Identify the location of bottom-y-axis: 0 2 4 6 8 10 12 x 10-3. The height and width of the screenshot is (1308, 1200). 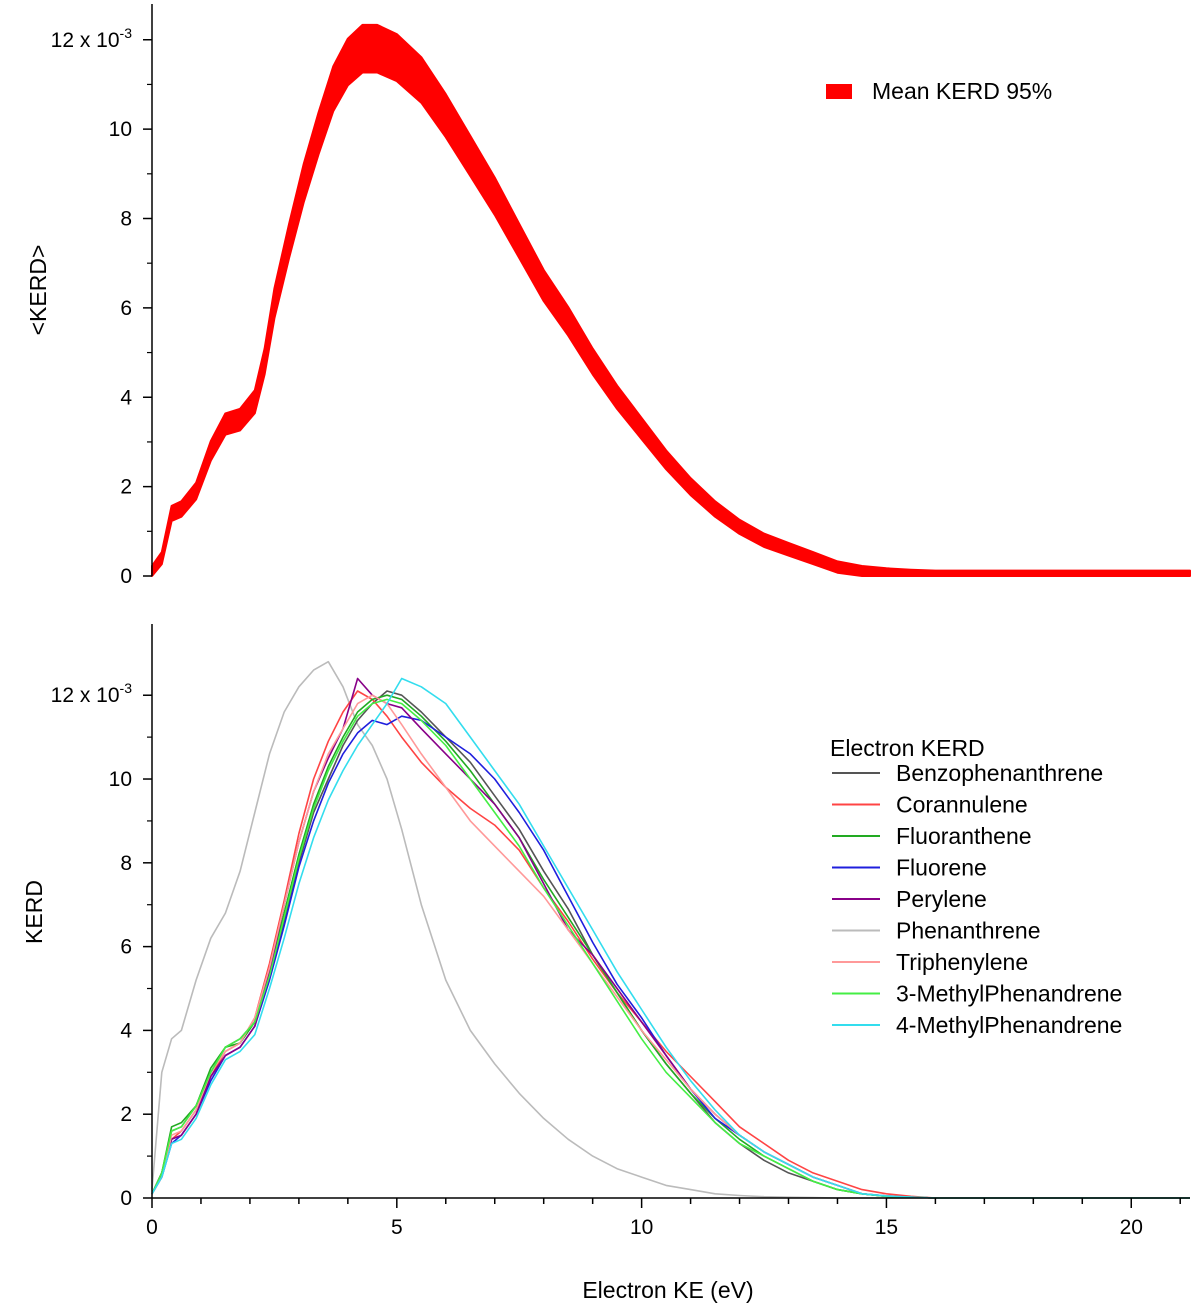
(102, 917).